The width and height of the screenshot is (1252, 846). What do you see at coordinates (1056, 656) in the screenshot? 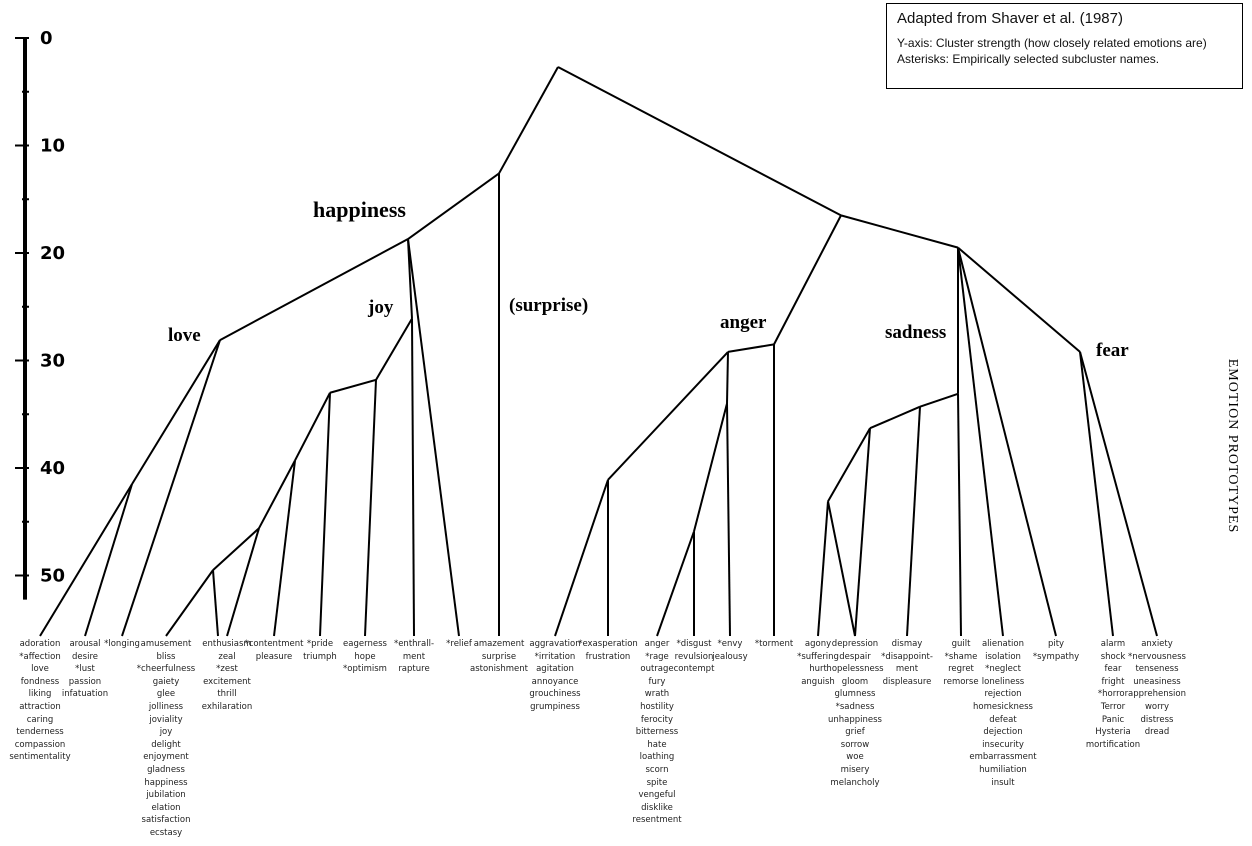
I see `emotion-word: *sympathy` at bounding box center [1056, 656].